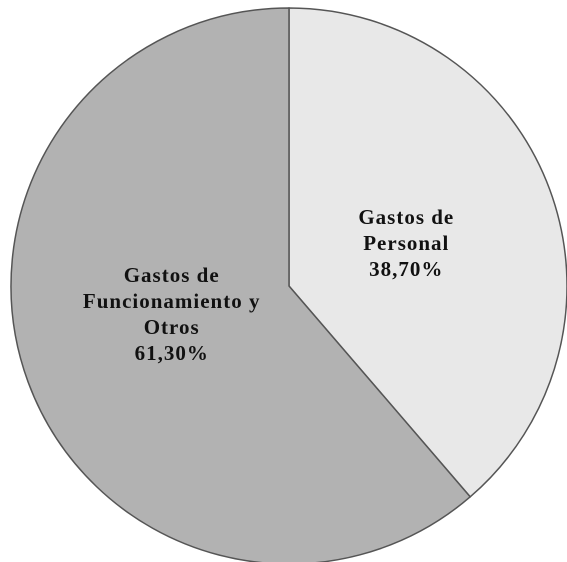 The height and width of the screenshot is (562, 567). I want to click on value-label: 38,70%, so click(406, 268).